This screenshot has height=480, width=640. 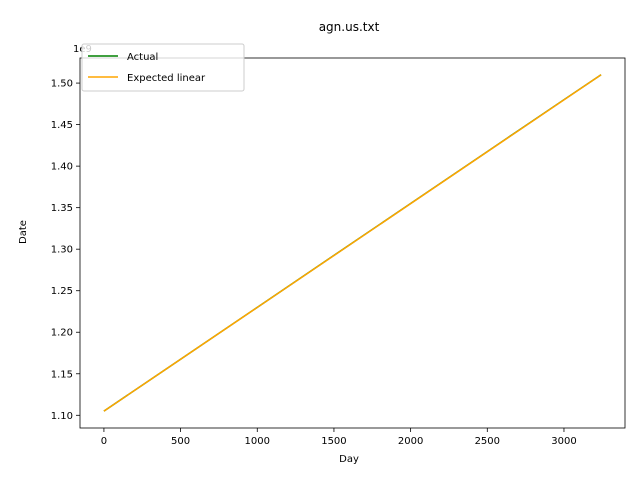 I want to click on x-tick-label: 1000, so click(x=257, y=441).